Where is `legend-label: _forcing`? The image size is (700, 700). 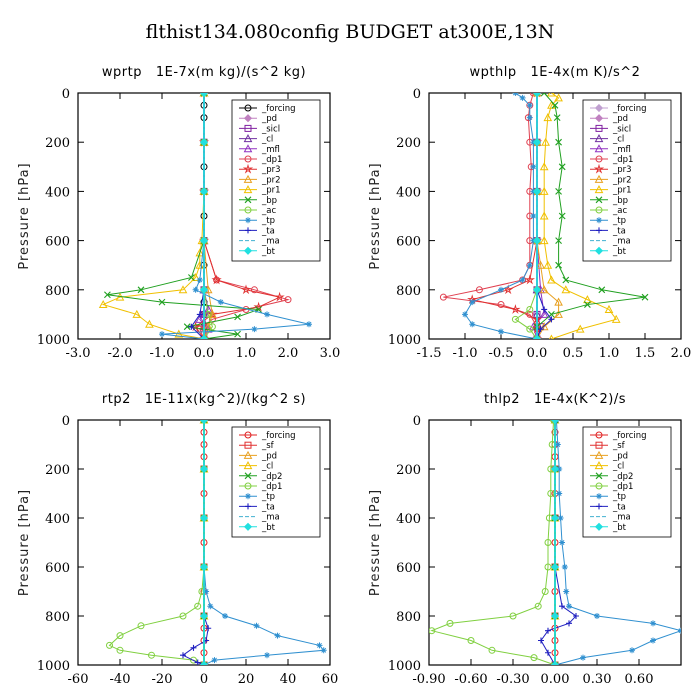 legend-label: _forcing is located at coordinates (278, 109).